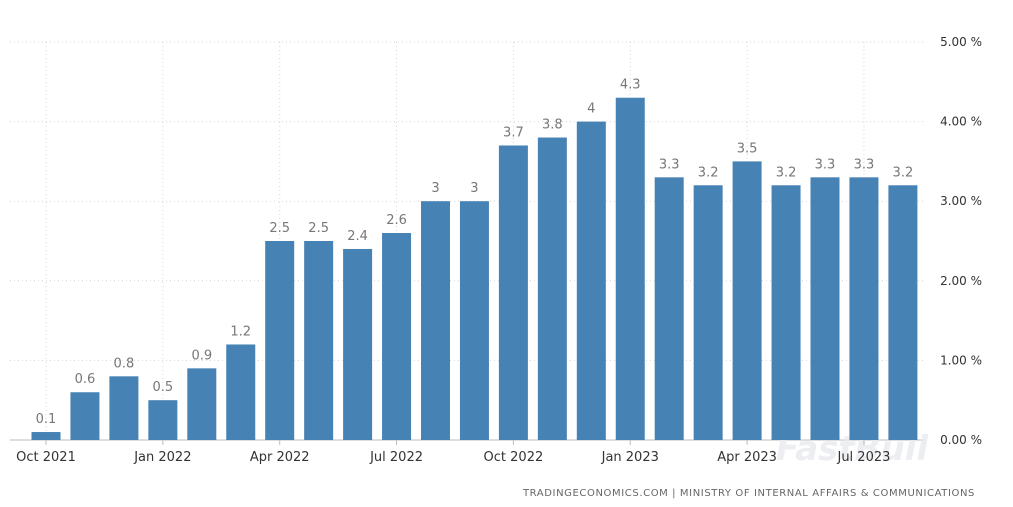  Describe the element at coordinates (46, 419) in the screenshot. I see `data-label: 0.1` at that location.